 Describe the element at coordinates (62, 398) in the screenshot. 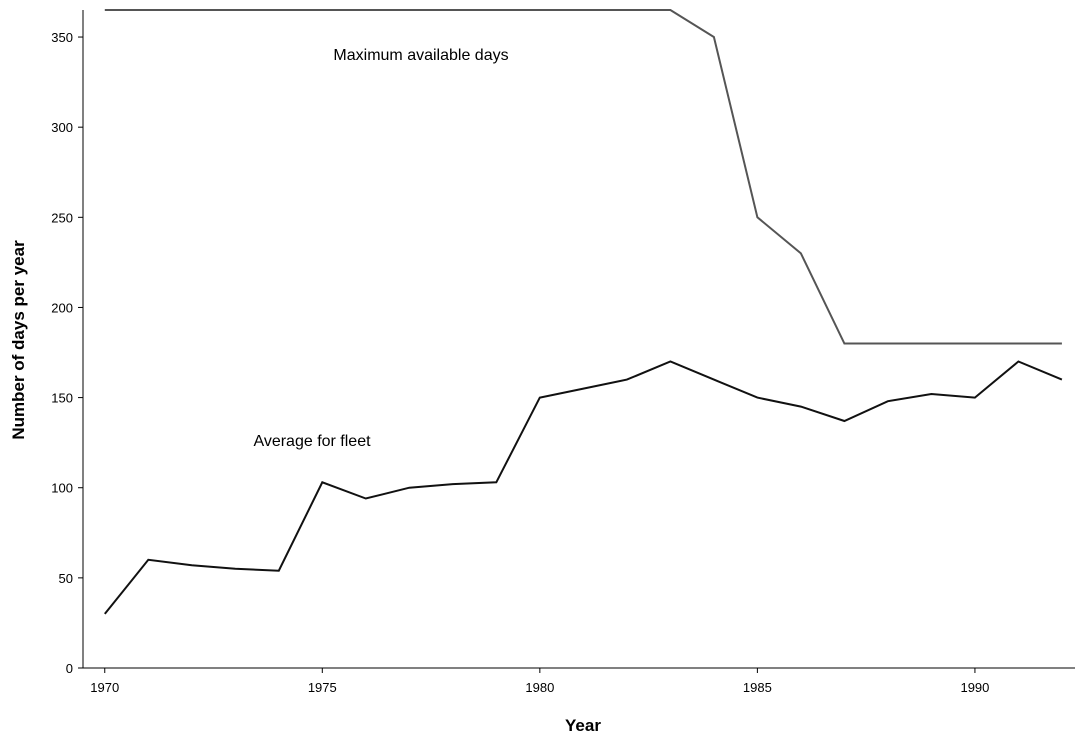

I see `y-tick-label: 150` at that location.